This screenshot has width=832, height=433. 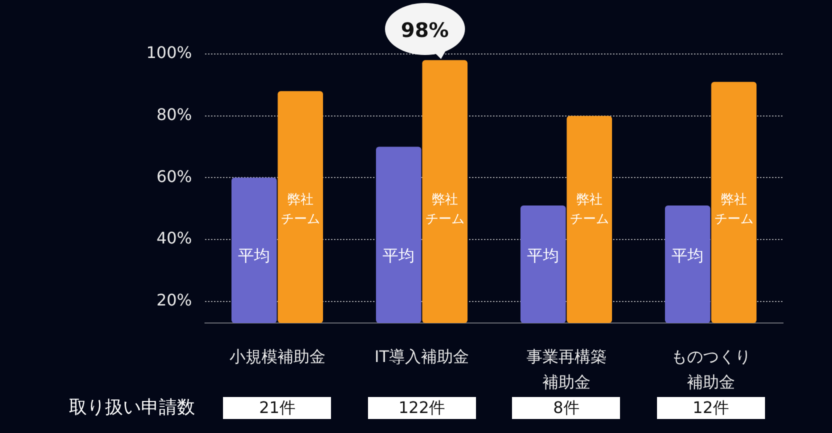 I want to click on y-tick-label: 100%, so click(x=169, y=52).